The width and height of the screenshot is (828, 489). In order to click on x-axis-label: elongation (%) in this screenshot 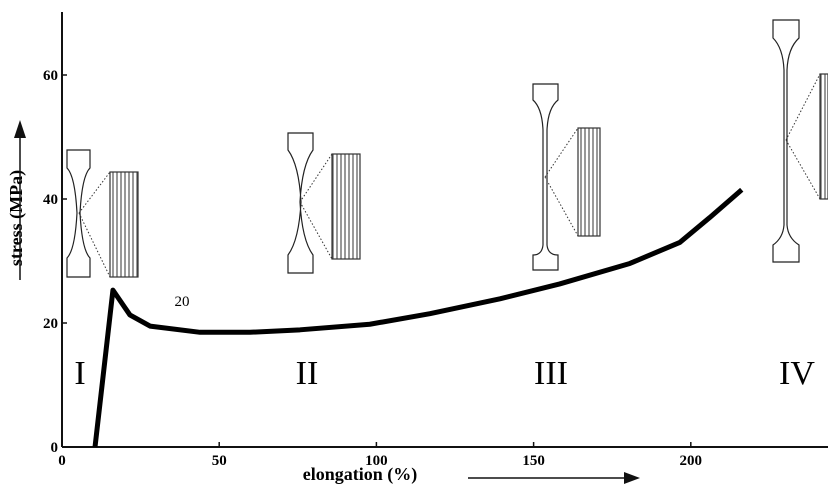, I will do `click(360, 474)`.